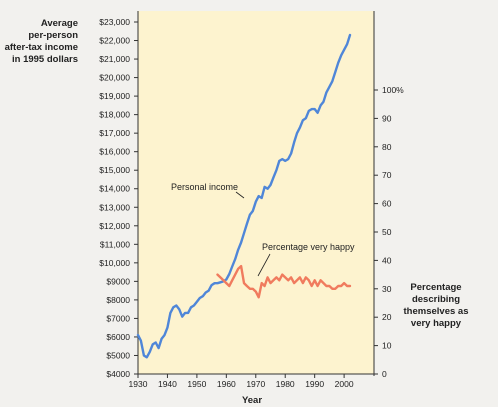 This screenshot has width=498, height=407. What do you see at coordinates (45, 59) in the screenshot?
I see `left-axis-title-line-4: in 1995 dollars` at bounding box center [45, 59].